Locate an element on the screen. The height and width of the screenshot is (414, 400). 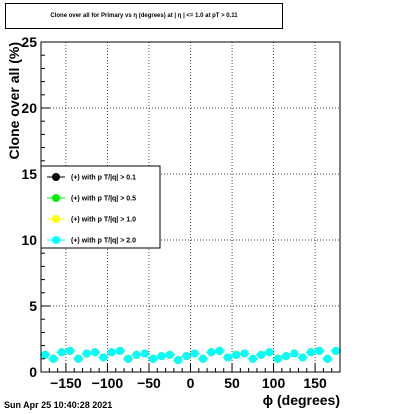
x-axis-label: ϕ (degrees) is located at coordinates (301, 400).